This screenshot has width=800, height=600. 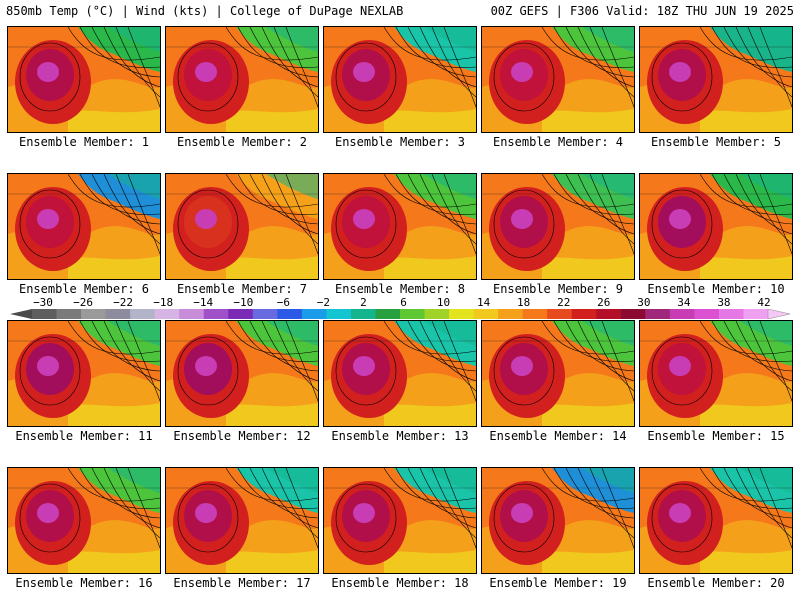 I want to click on ensemble-member-label: Ensemble Member: 2, so click(x=242, y=142).